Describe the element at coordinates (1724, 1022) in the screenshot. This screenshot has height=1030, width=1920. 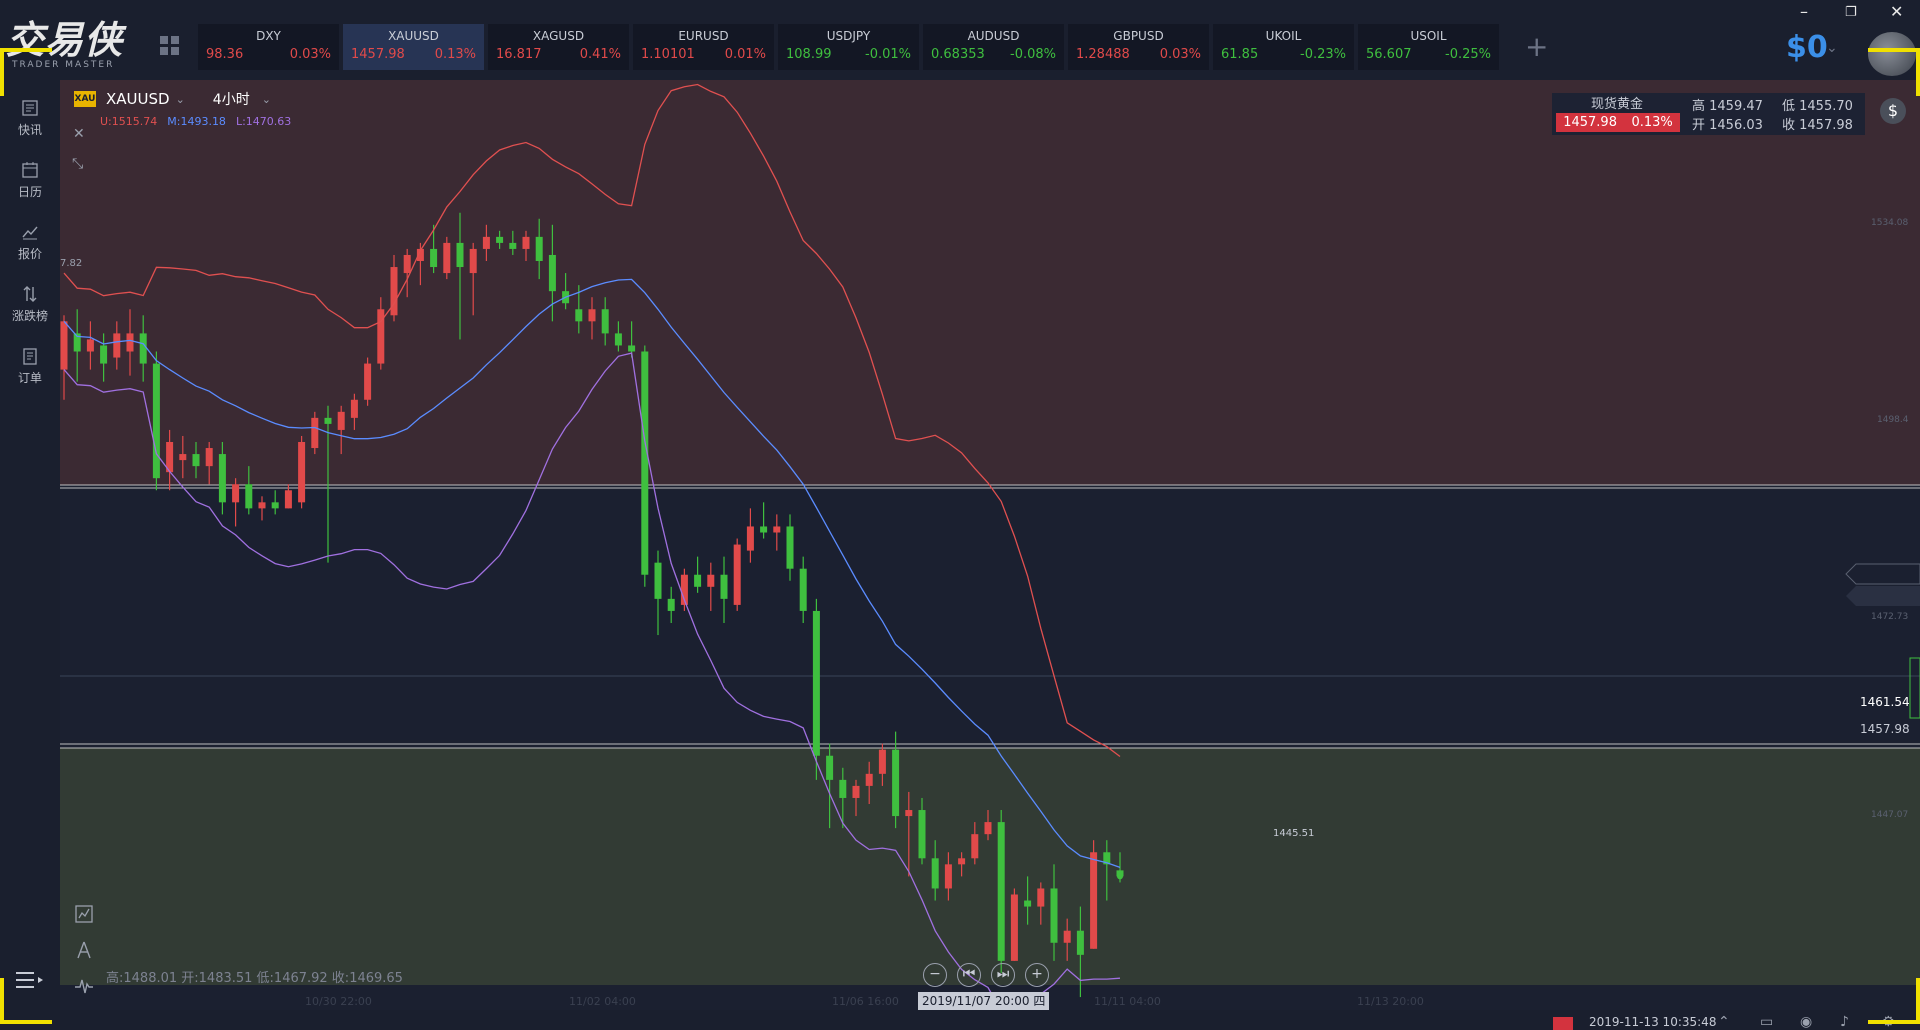
I see `chevron-up-icon: ⌃` at that location.